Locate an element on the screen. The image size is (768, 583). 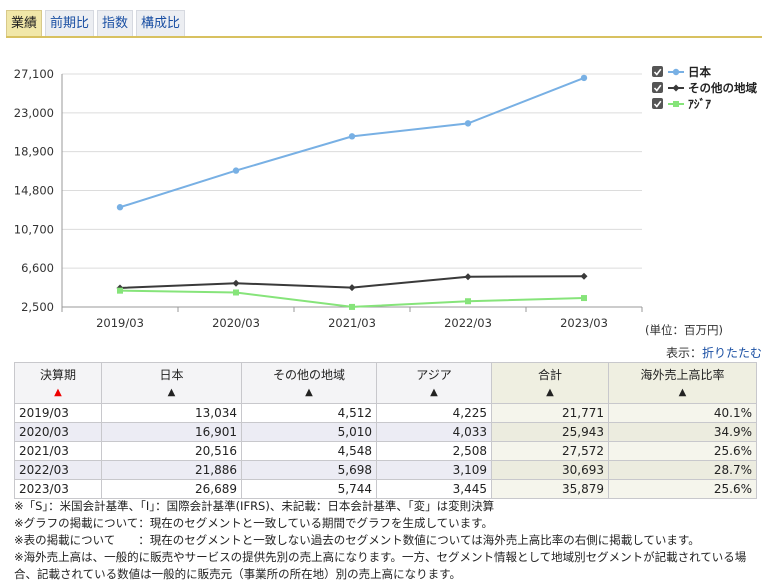
x-tick-label: 2022/03 is located at coordinates (468, 323).